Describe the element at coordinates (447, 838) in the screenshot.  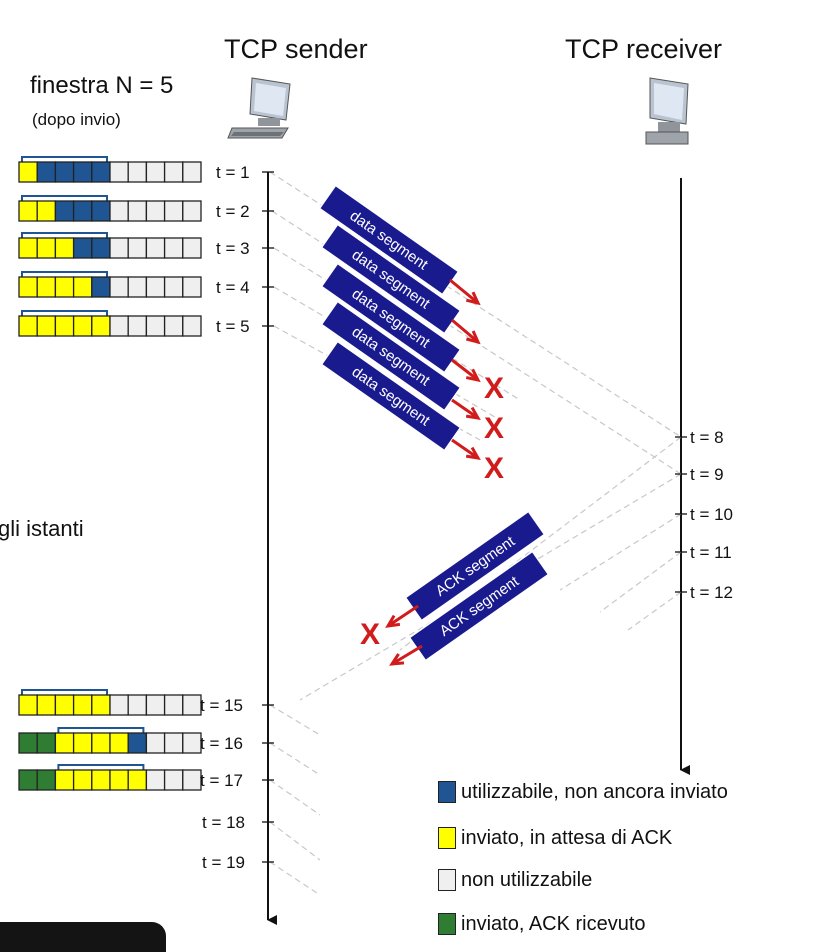
I see `legend-swatch` at that location.